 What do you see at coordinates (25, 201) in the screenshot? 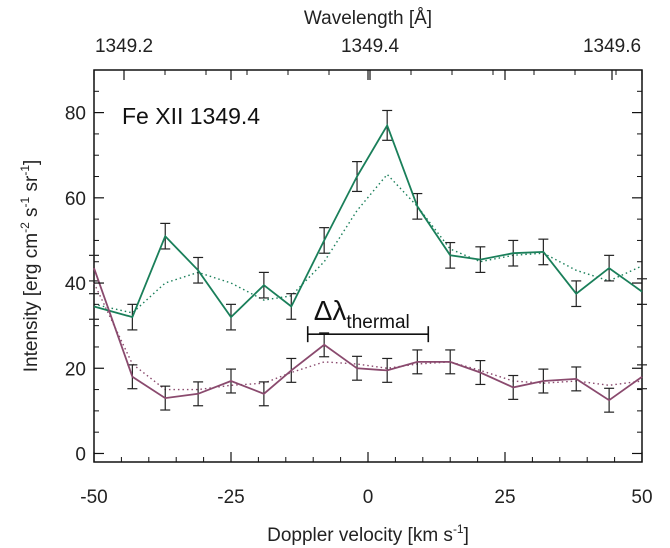
I see `y-axis-title-p3: -1` at bounding box center [25, 201].